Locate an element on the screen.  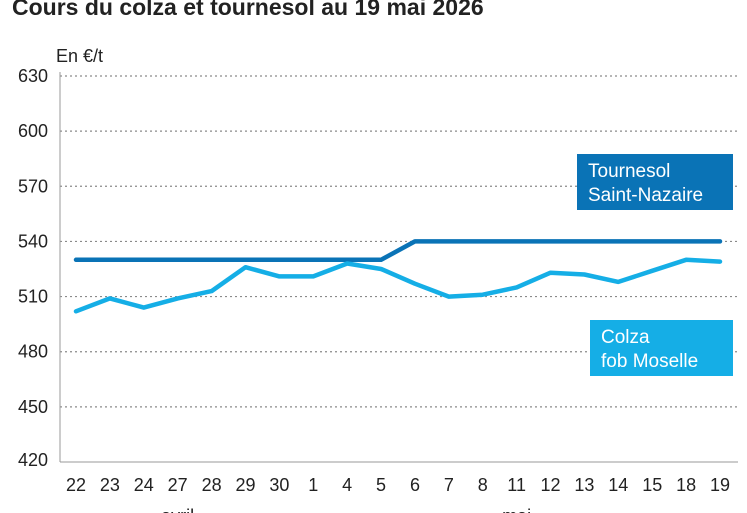
x-tick-label: 1 is located at coordinates (313, 485).